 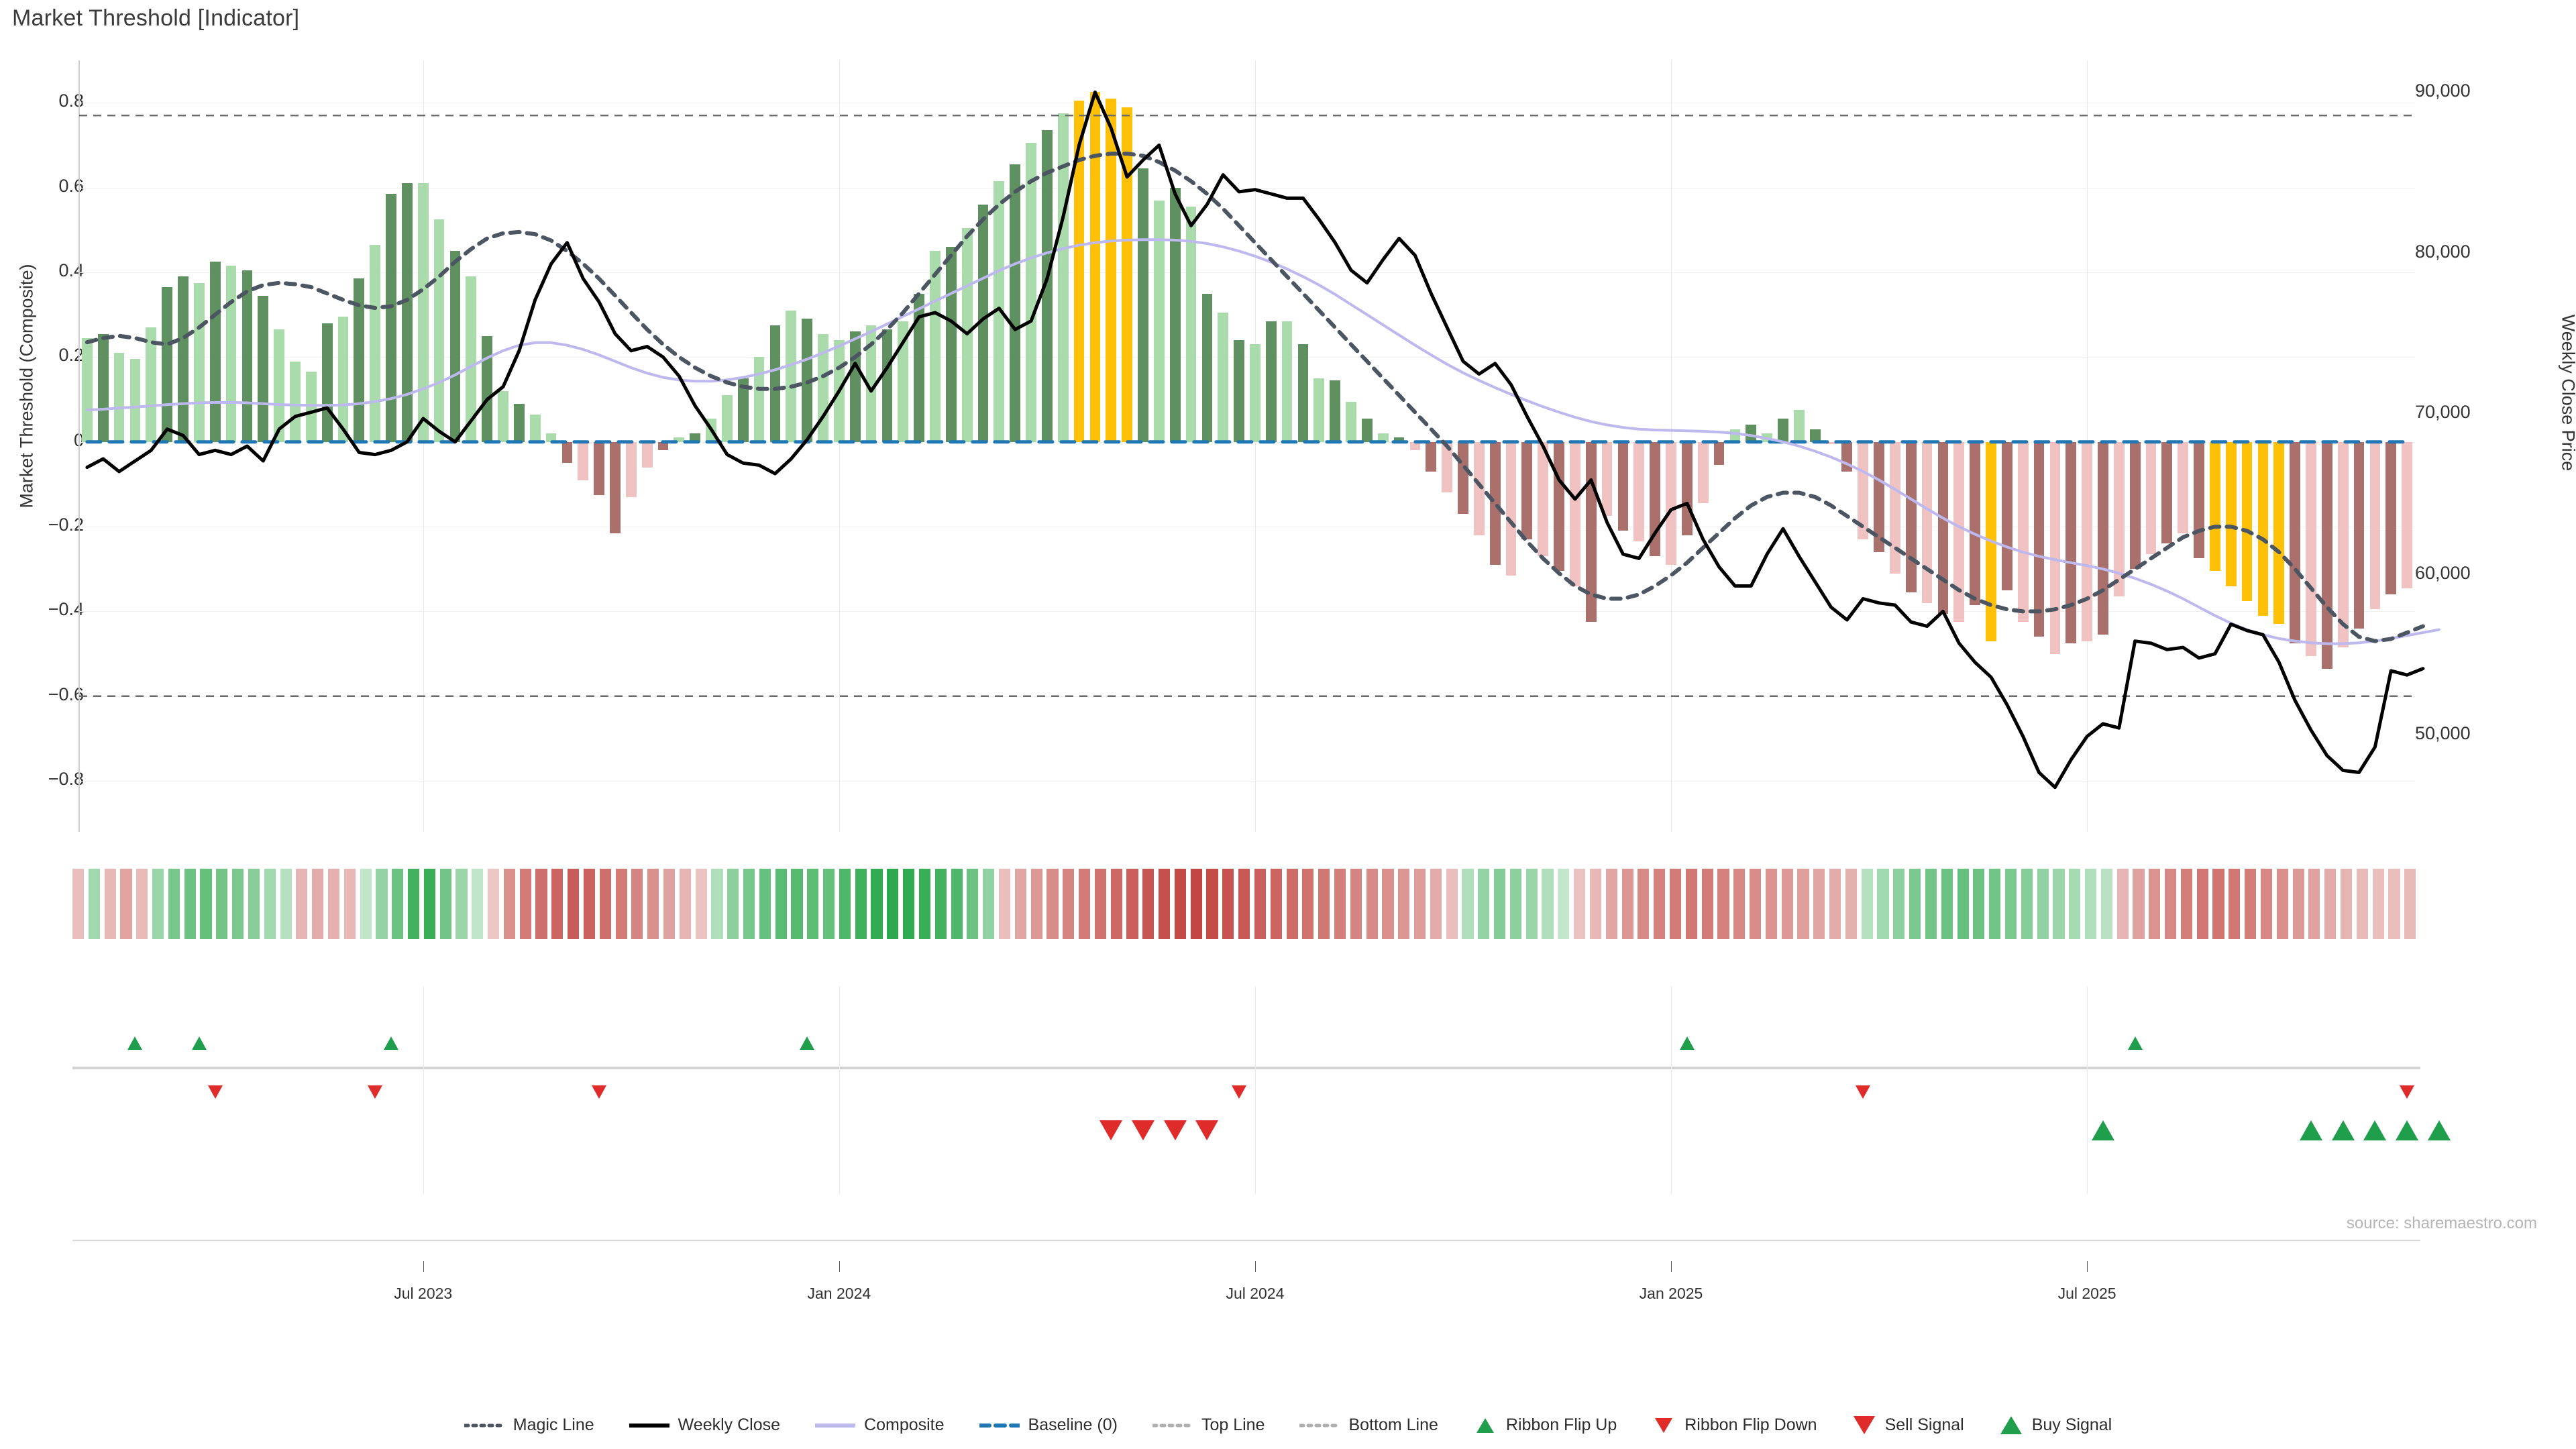 I want to click on x-tick-label: Jul 2024, so click(x=1255, y=1293).